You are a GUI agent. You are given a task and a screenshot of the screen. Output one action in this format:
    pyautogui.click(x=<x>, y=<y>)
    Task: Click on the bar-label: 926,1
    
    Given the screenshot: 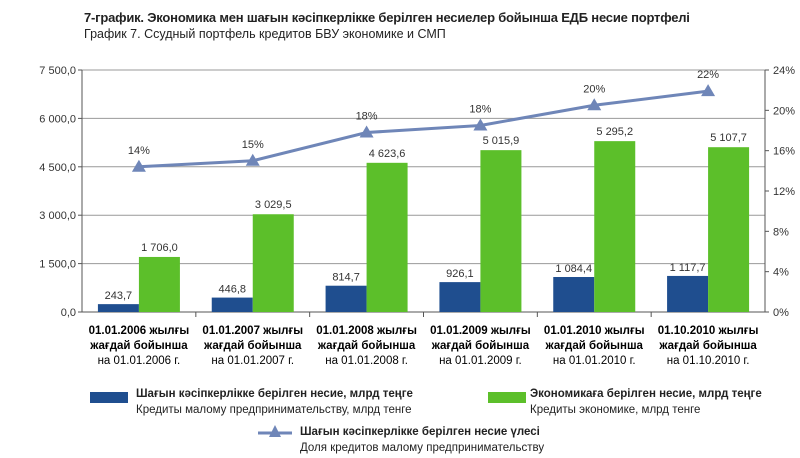 What is the action you would take?
    pyautogui.click(x=460, y=274)
    